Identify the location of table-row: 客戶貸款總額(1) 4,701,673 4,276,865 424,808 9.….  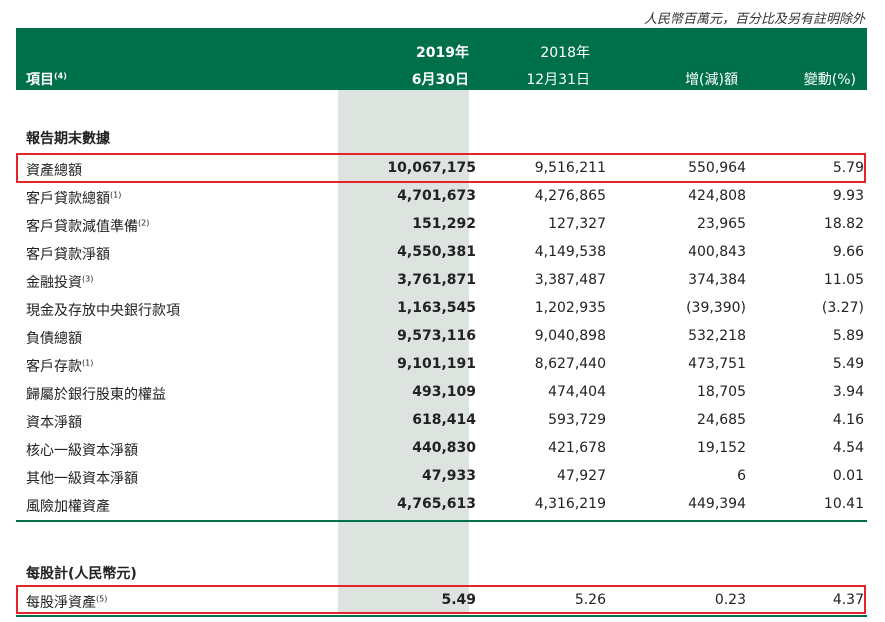
(441, 197).